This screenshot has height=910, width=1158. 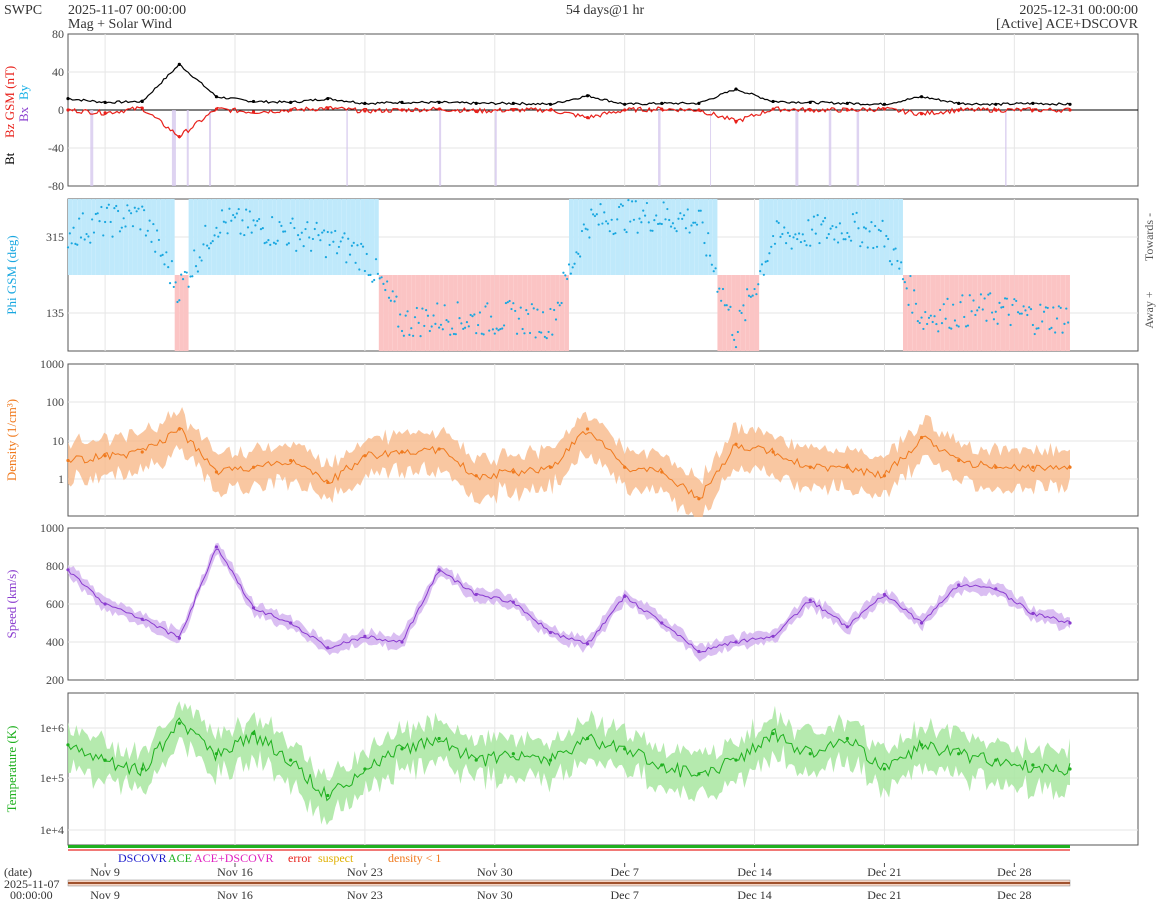 What do you see at coordinates (495, 872) in the screenshot?
I see `x-tick-label: Nov 30` at bounding box center [495, 872].